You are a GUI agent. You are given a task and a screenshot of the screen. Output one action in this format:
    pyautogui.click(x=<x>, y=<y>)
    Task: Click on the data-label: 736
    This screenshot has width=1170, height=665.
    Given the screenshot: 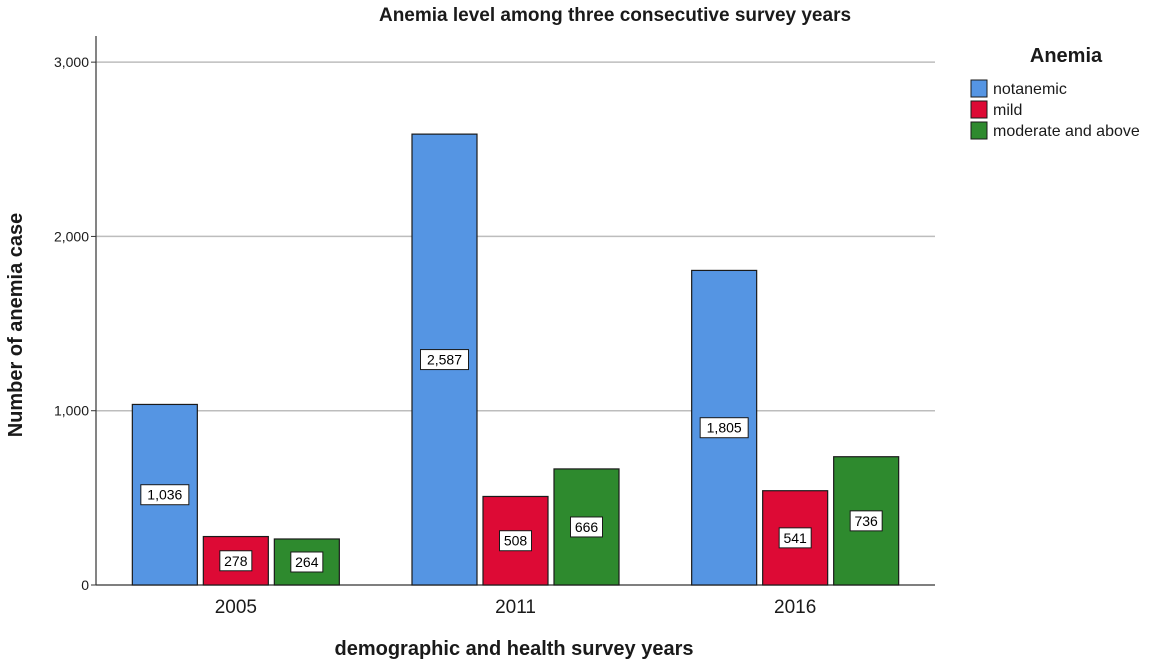 What is the action you would take?
    pyautogui.click(x=866, y=521)
    